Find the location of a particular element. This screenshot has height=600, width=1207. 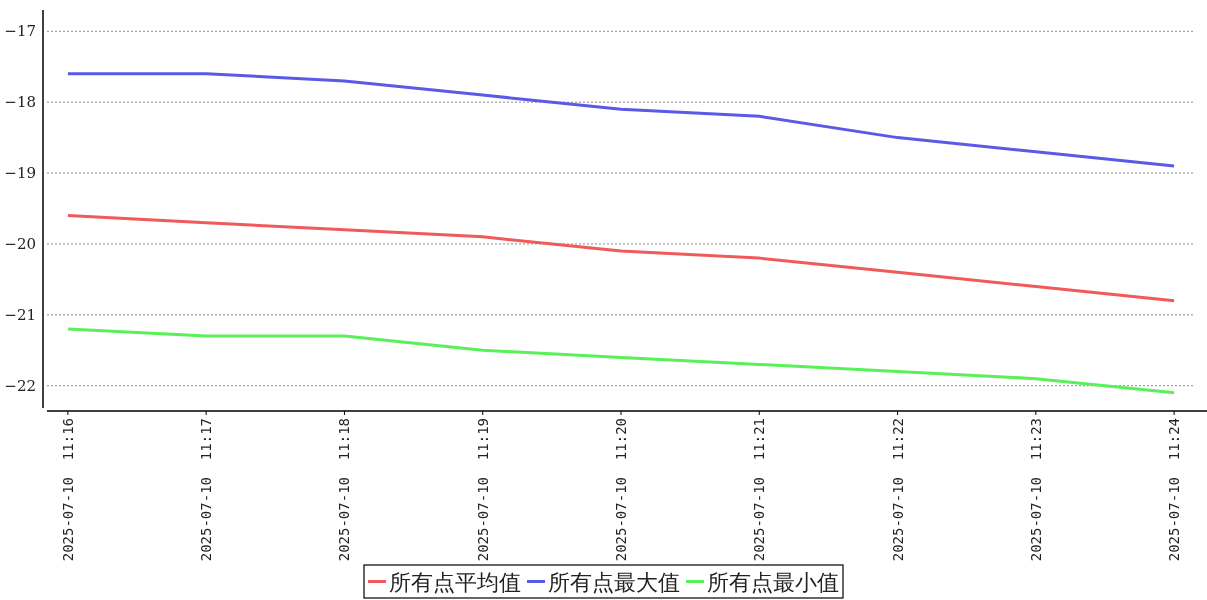

x-tick-label: 2025-07-10 11:22 is located at coordinates (897, 490).